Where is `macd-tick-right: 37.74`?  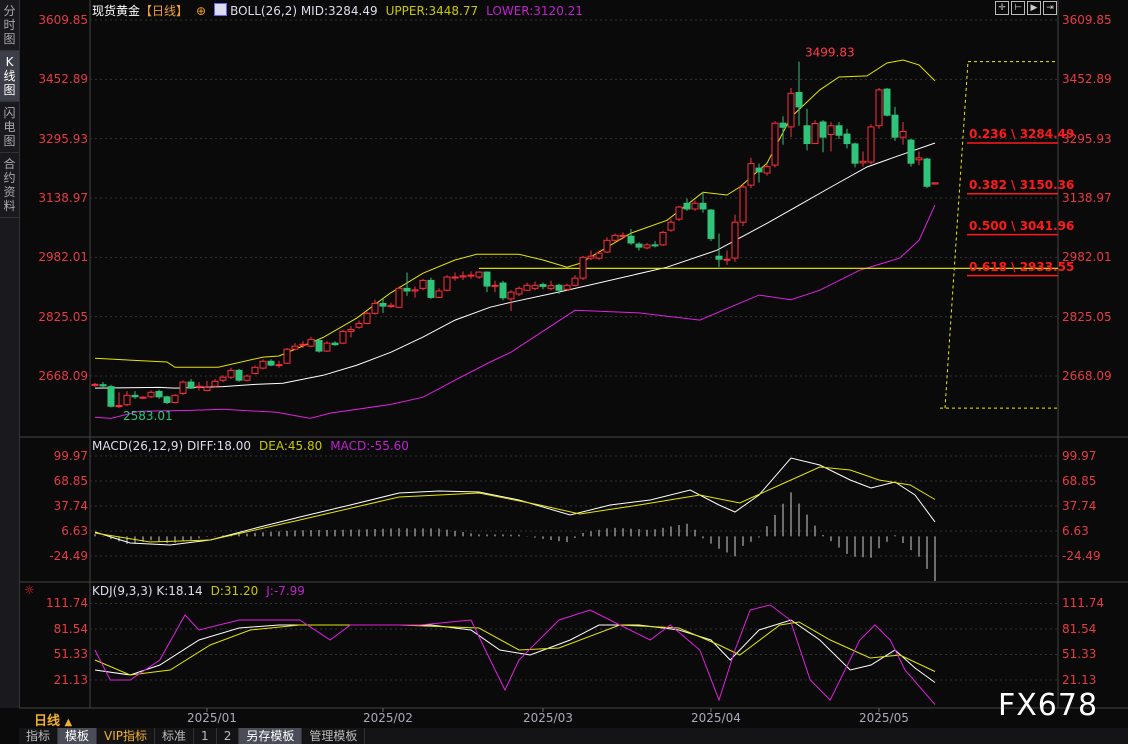 macd-tick-right: 37.74 is located at coordinates (1079, 506).